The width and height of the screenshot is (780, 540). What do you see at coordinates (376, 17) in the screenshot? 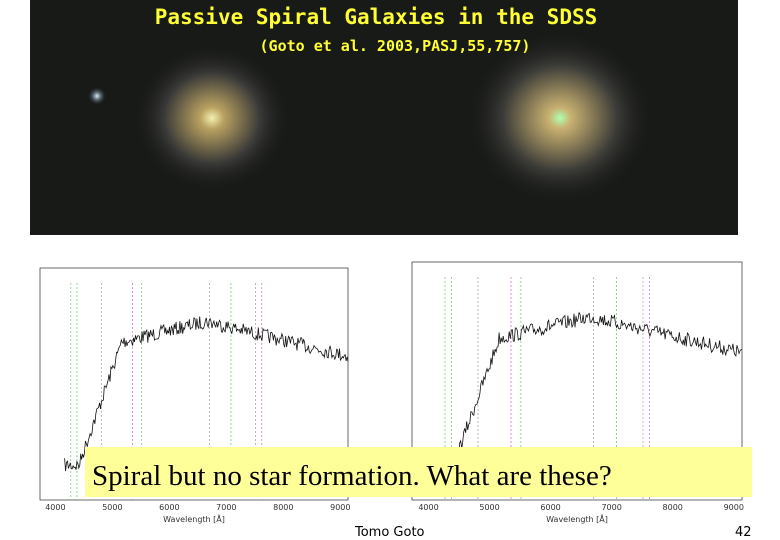
I see `title: Passive Spiral Galaxies in the SDSS` at bounding box center [376, 17].